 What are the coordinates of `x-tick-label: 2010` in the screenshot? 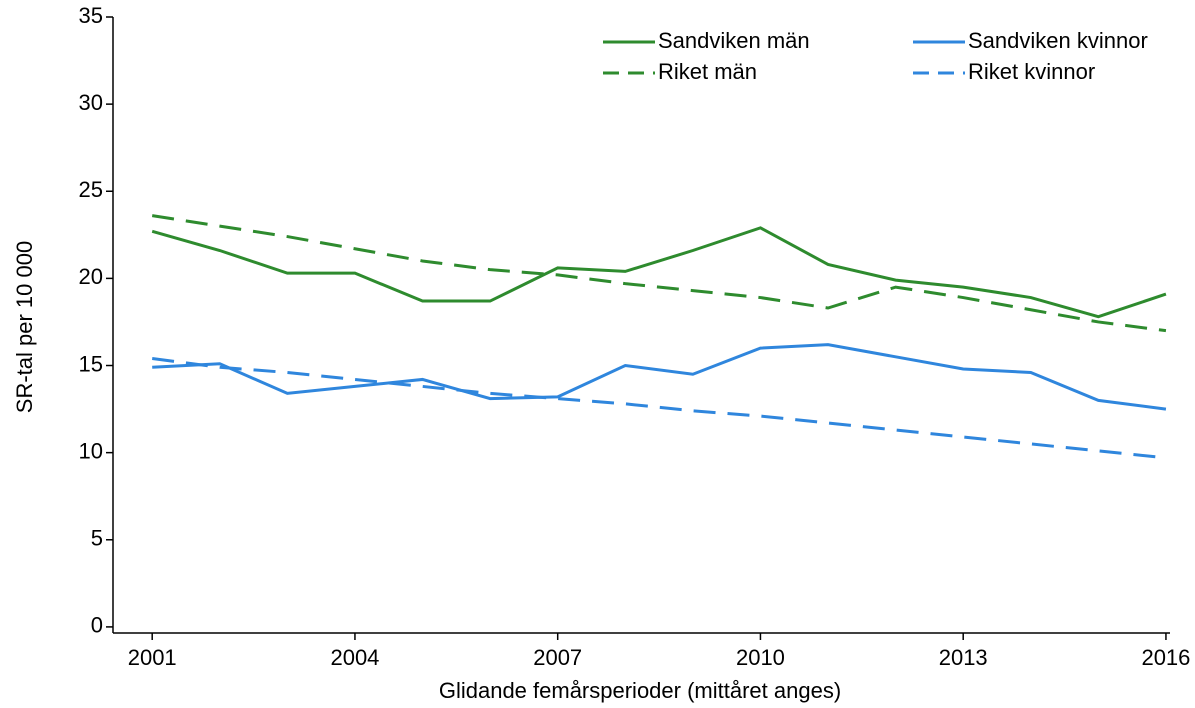 It's located at (760, 657).